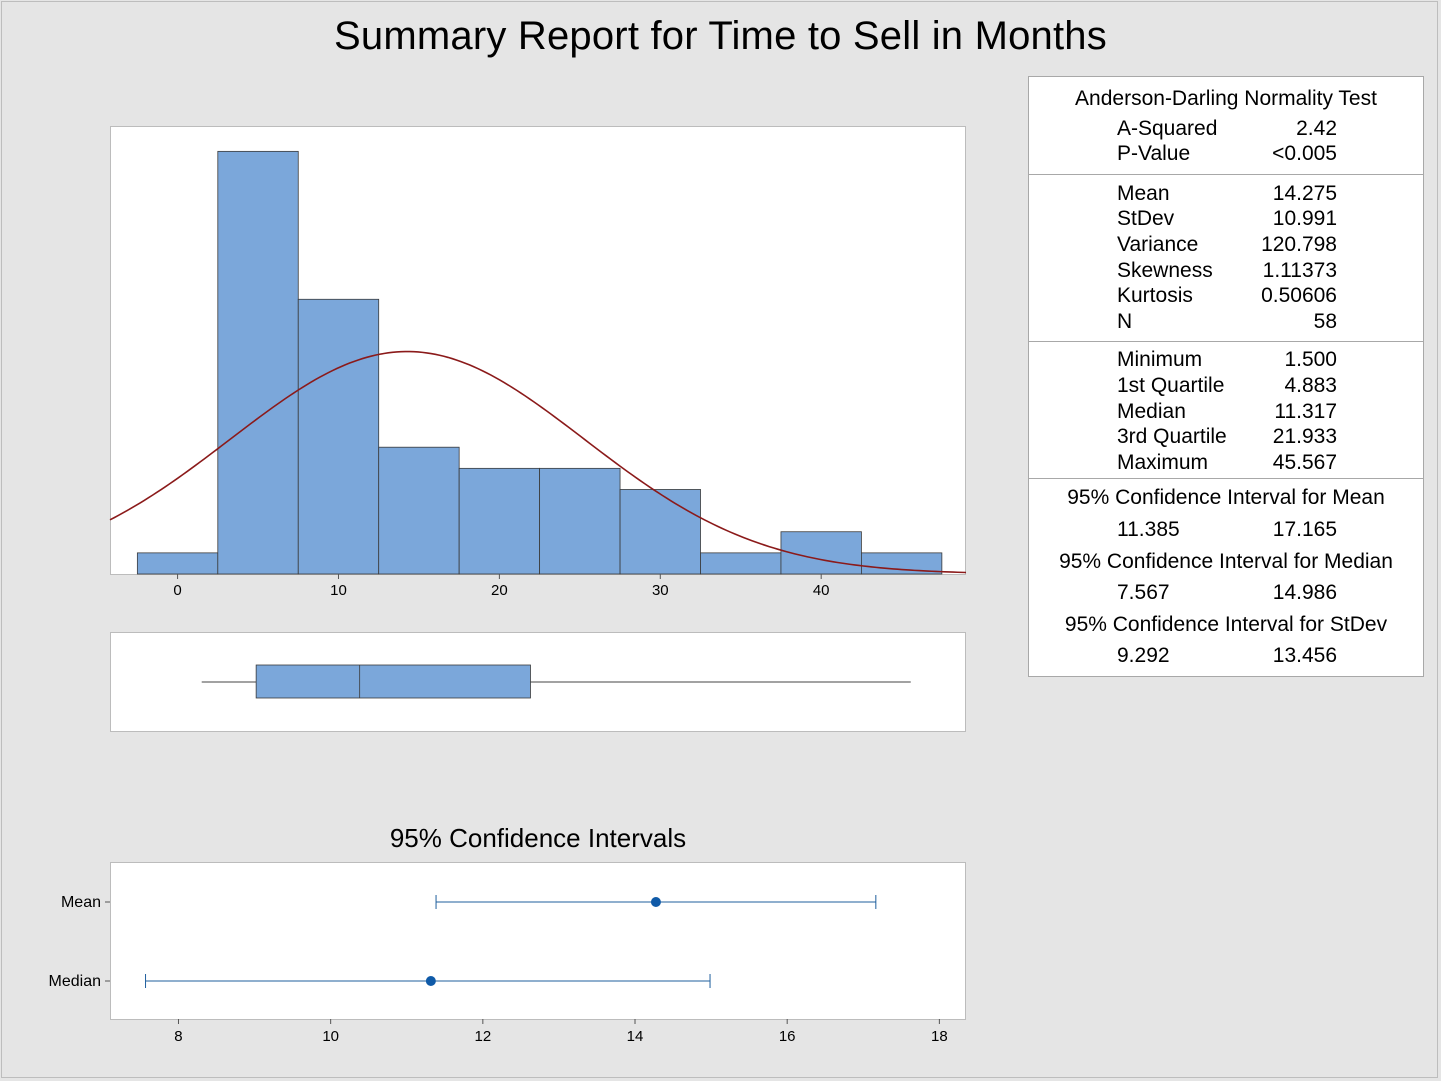  Describe the element at coordinates (538, 682) in the screenshot. I see `boxplot-chart` at that location.